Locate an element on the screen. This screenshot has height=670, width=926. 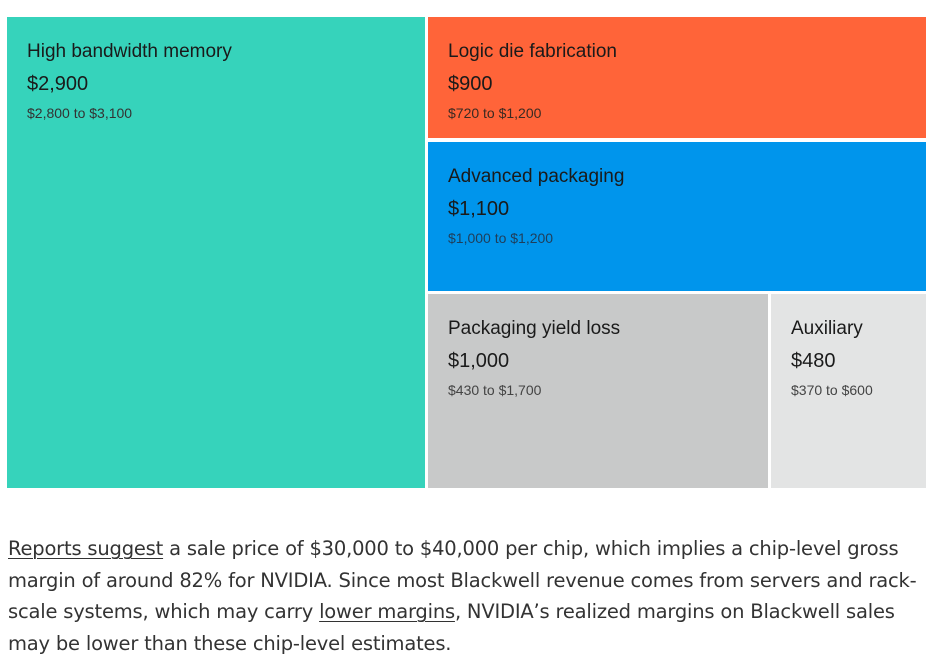
tile-label: Auxiliary is located at coordinates (827, 328).